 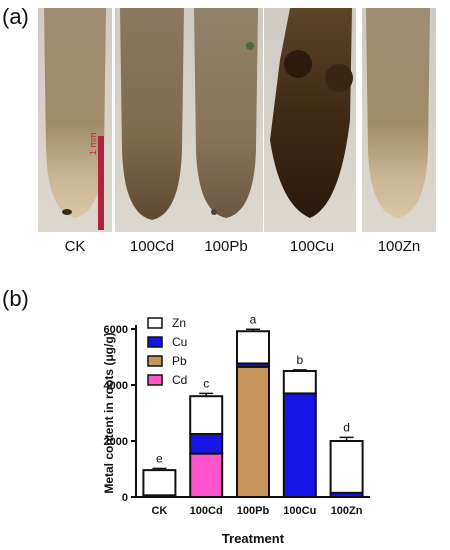 What do you see at coordinates (155, 380) in the screenshot?
I see `legend-swatch-cd` at bounding box center [155, 380].